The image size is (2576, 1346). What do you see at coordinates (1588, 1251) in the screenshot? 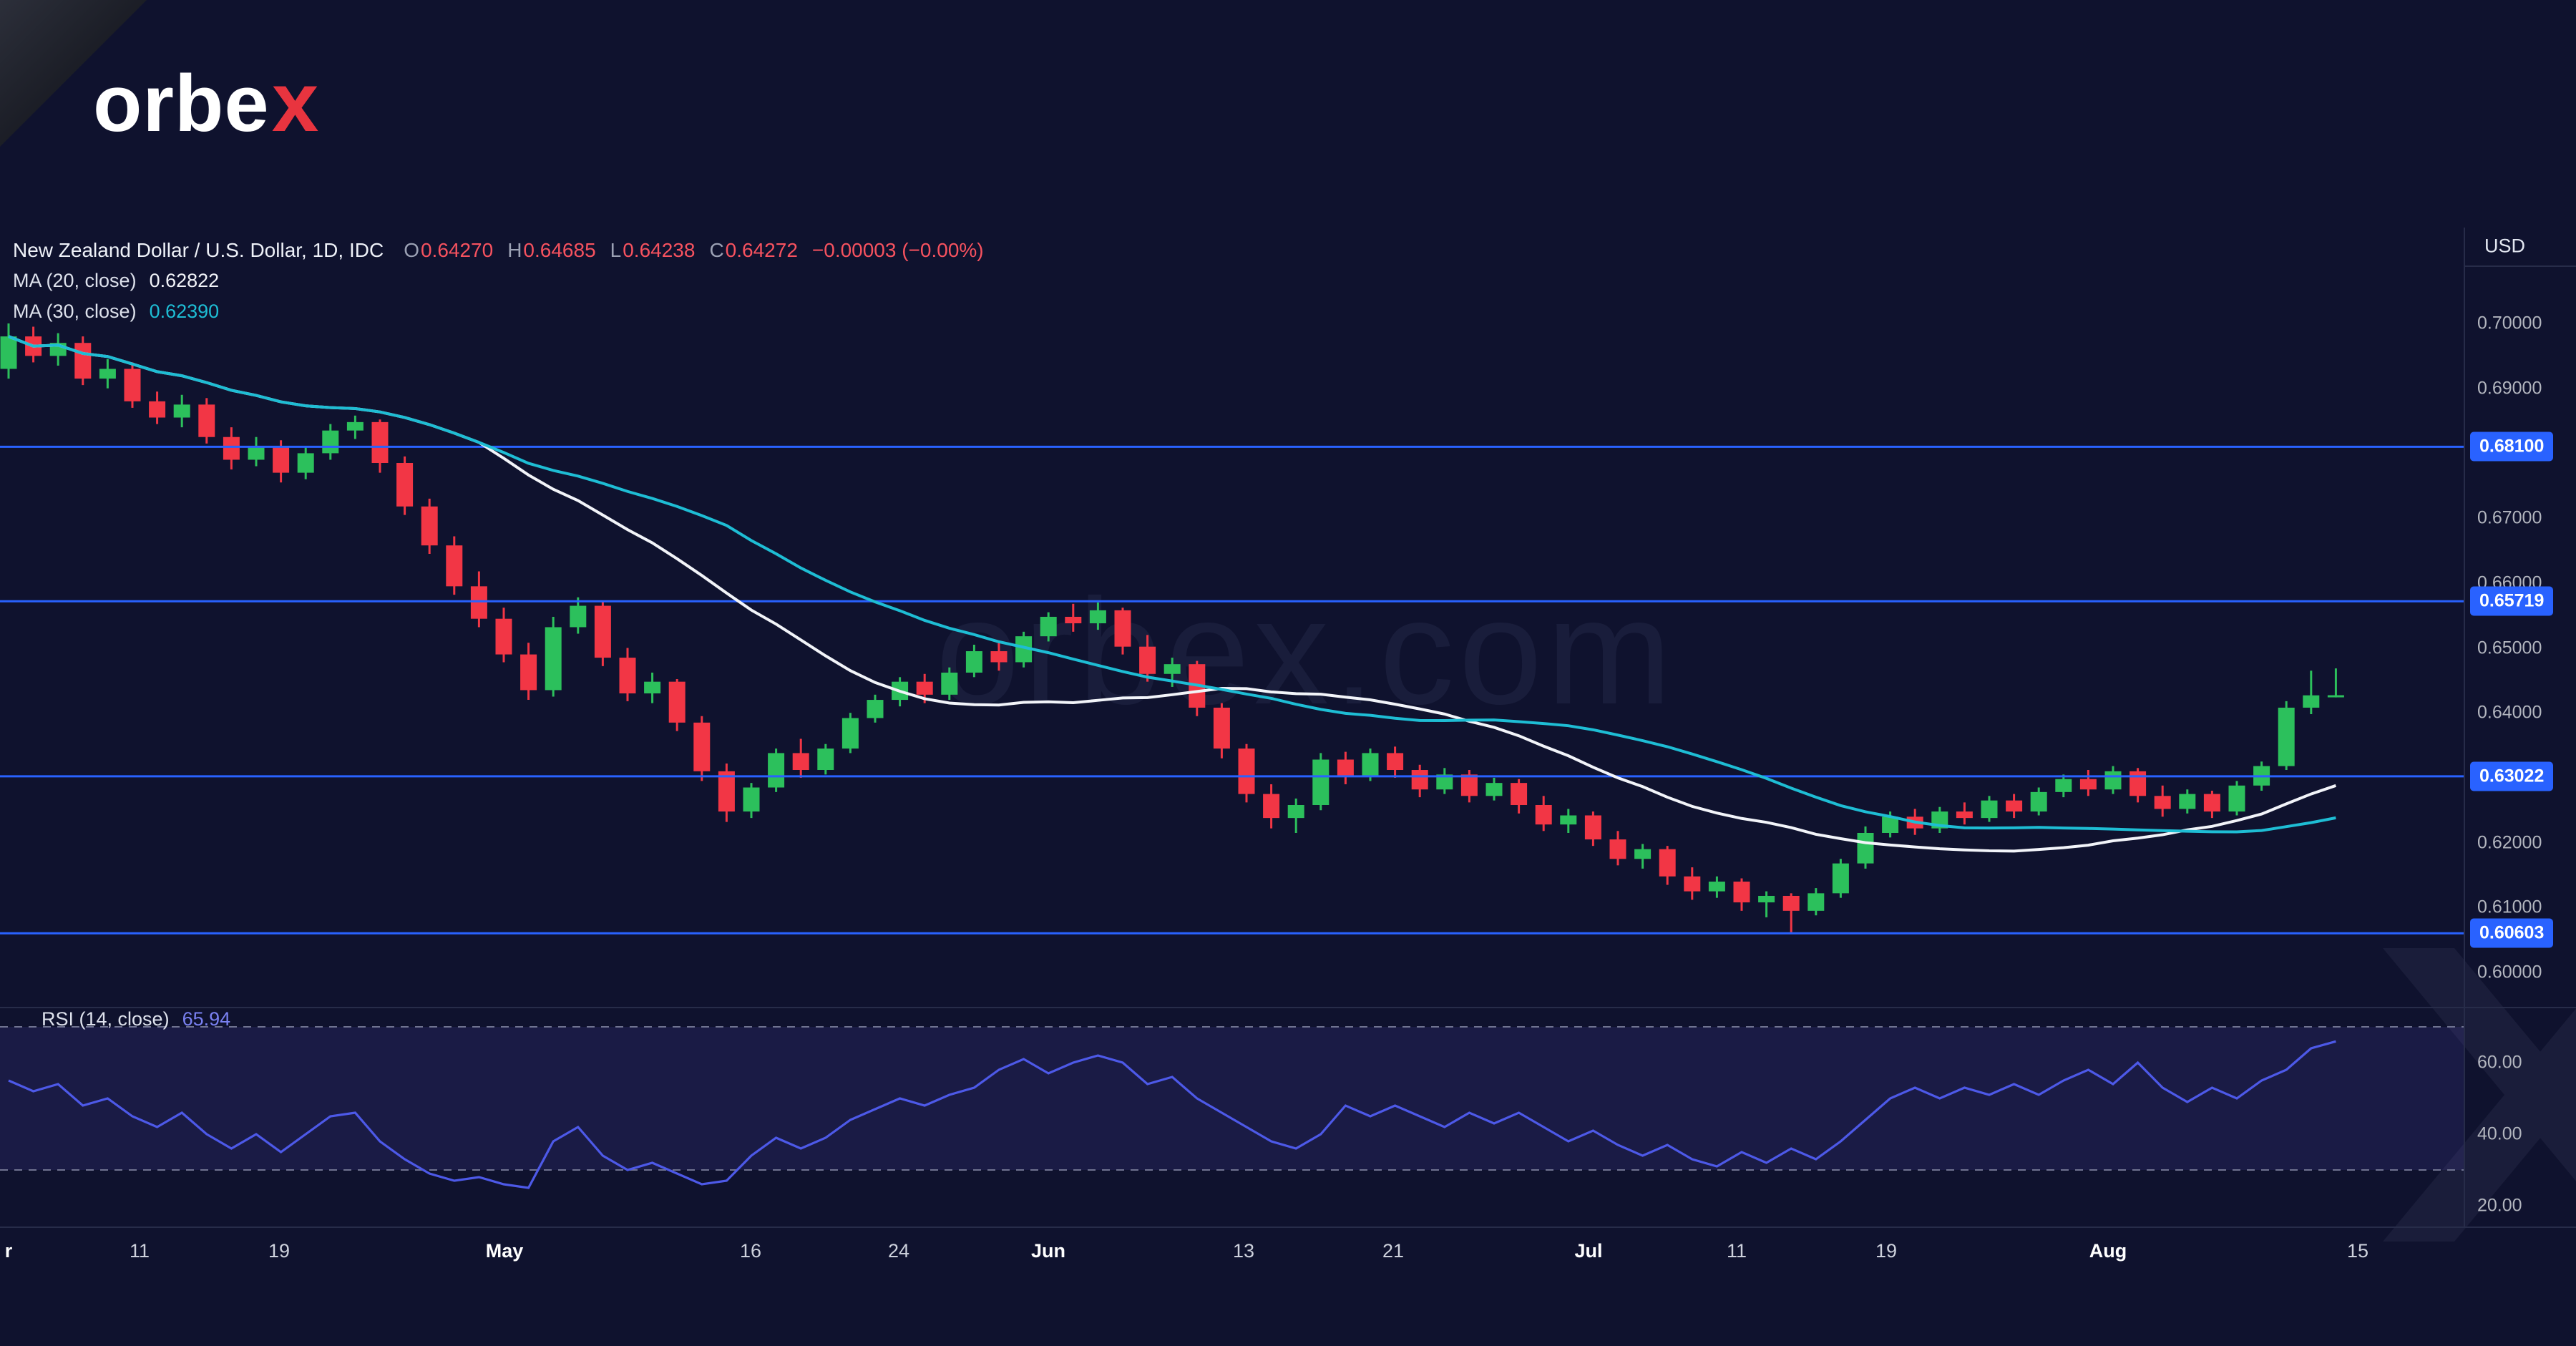
I see `time-tick-label: Jul` at bounding box center [1588, 1251].